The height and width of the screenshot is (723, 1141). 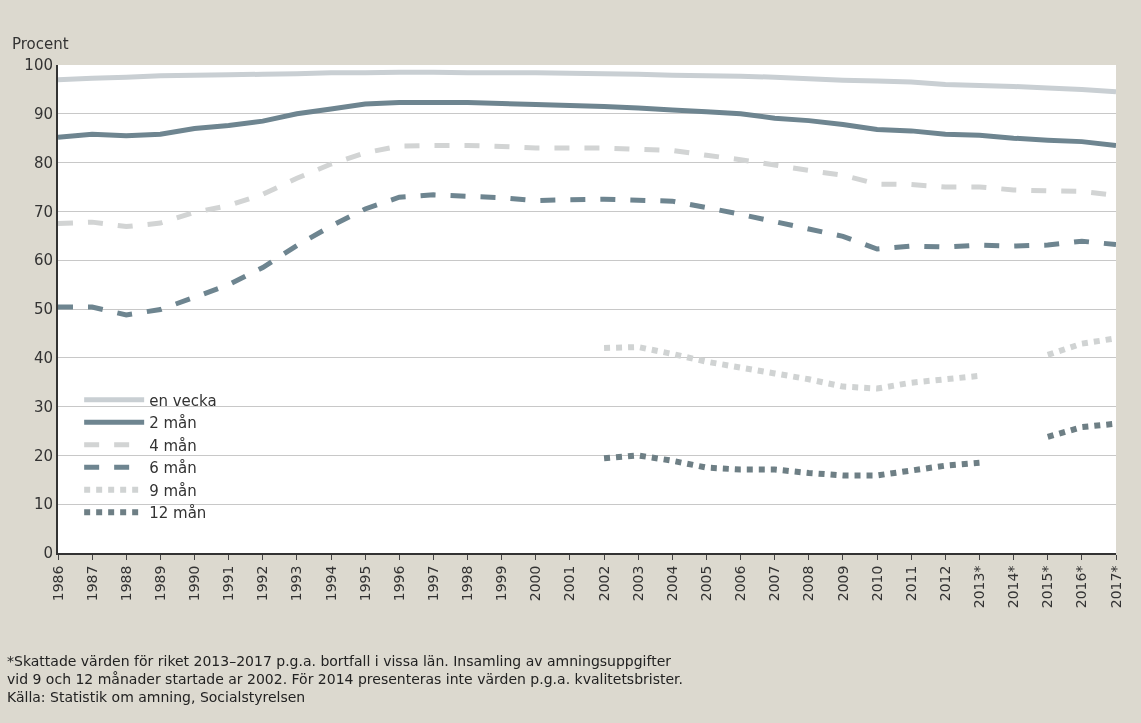 What do you see at coordinates (178, 513) in the screenshot?
I see `legend-label: 12 mån` at bounding box center [178, 513].